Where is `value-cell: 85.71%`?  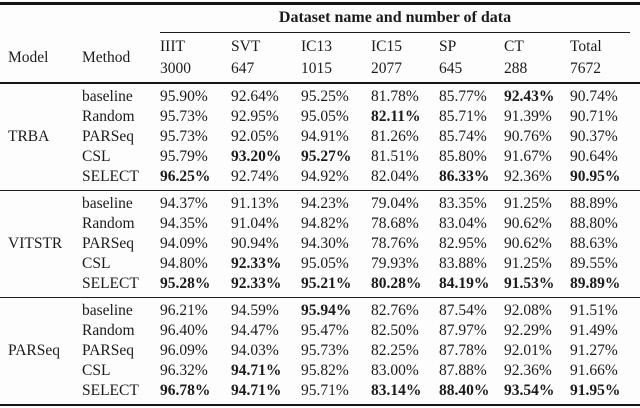
value-cell: 85.71% is located at coordinates (463, 116).